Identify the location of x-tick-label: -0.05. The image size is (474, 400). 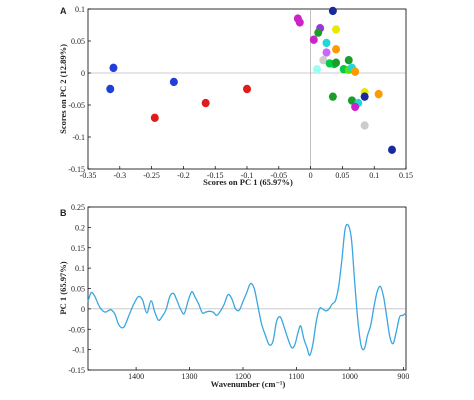
(278, 175).